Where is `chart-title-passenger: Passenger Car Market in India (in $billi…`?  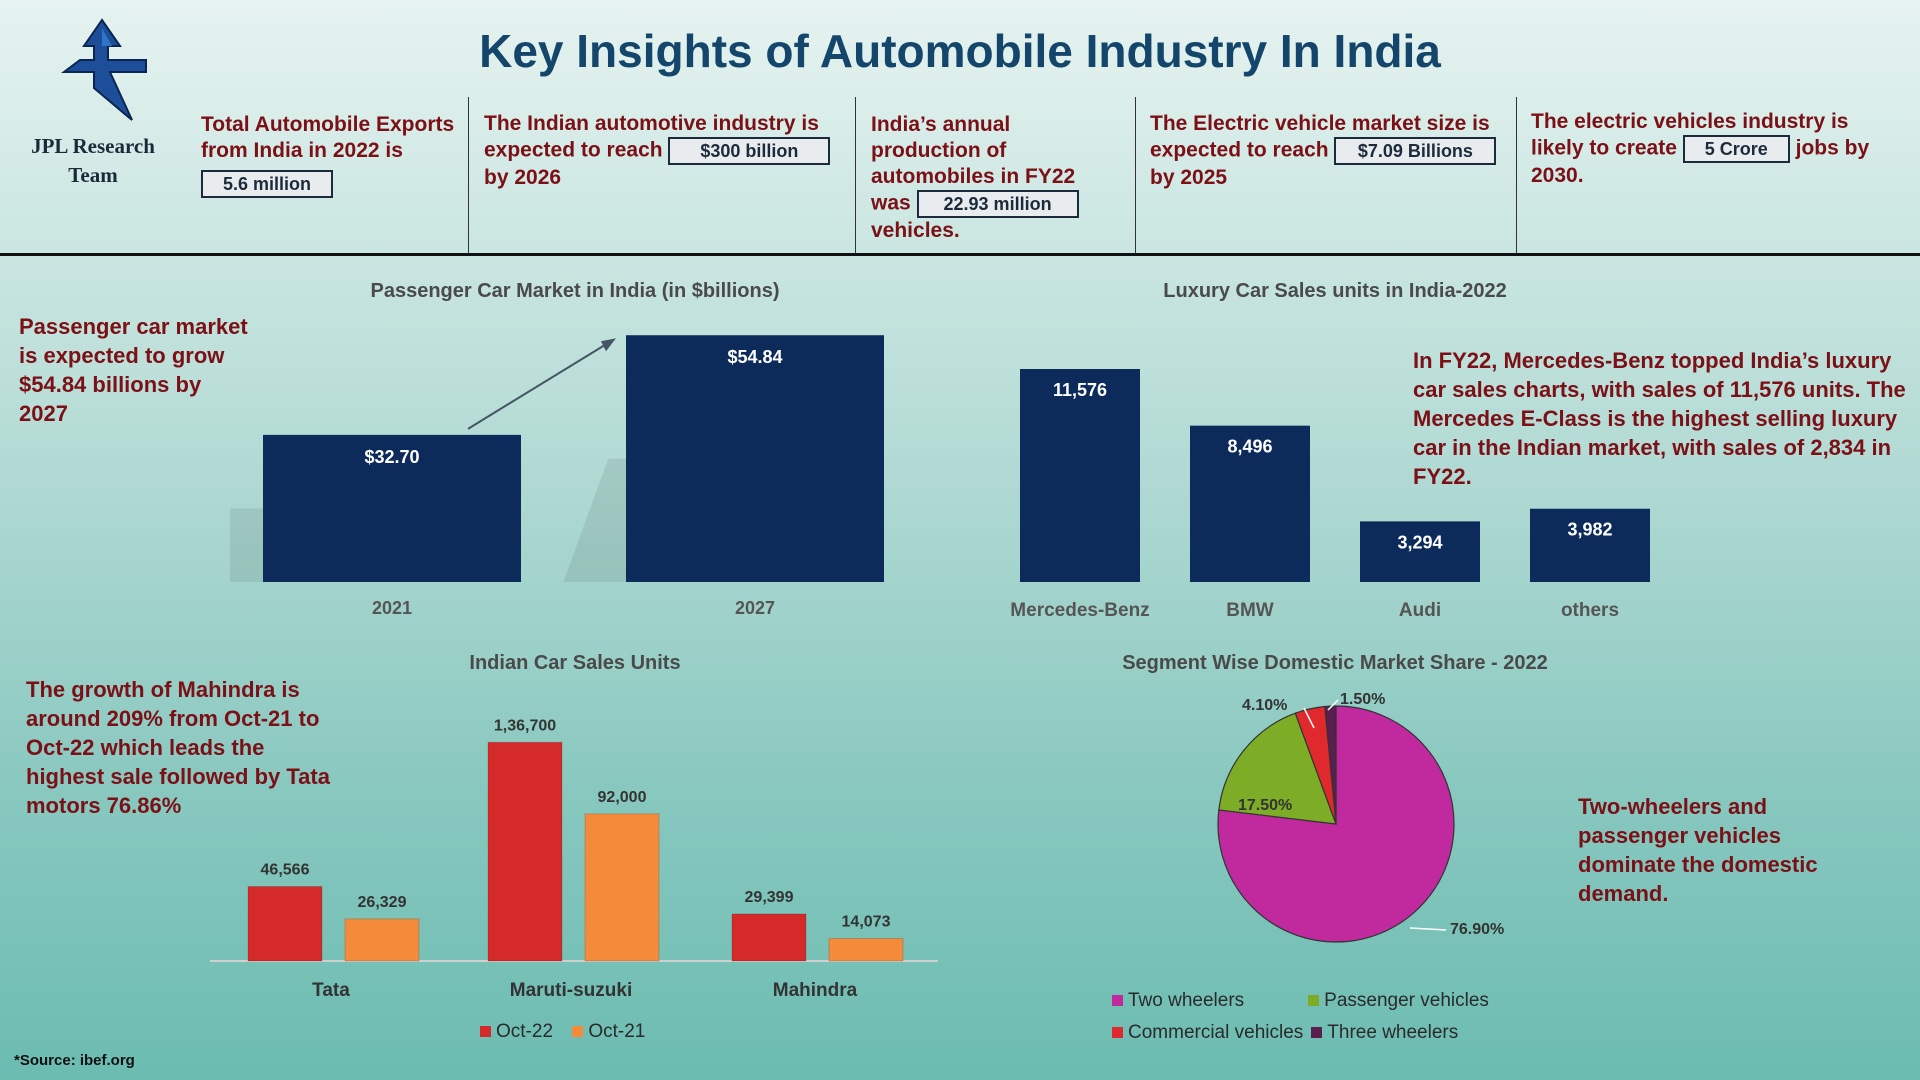
chart-title-passenger: Passenger Car Market in India (in $billi… is located at coordinates (575, 291).